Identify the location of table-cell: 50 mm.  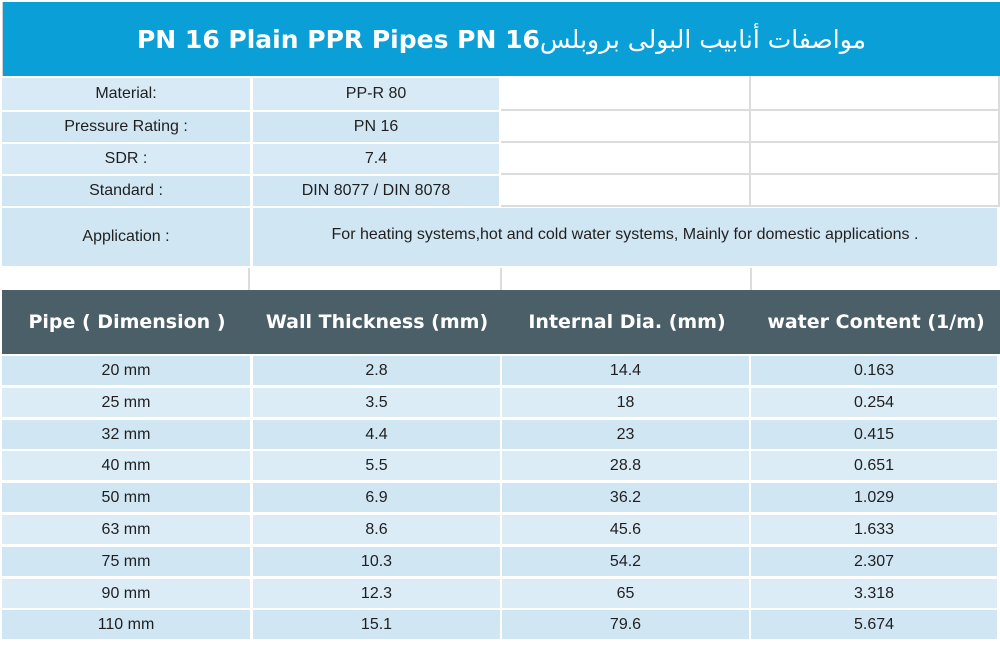
(126, 497).